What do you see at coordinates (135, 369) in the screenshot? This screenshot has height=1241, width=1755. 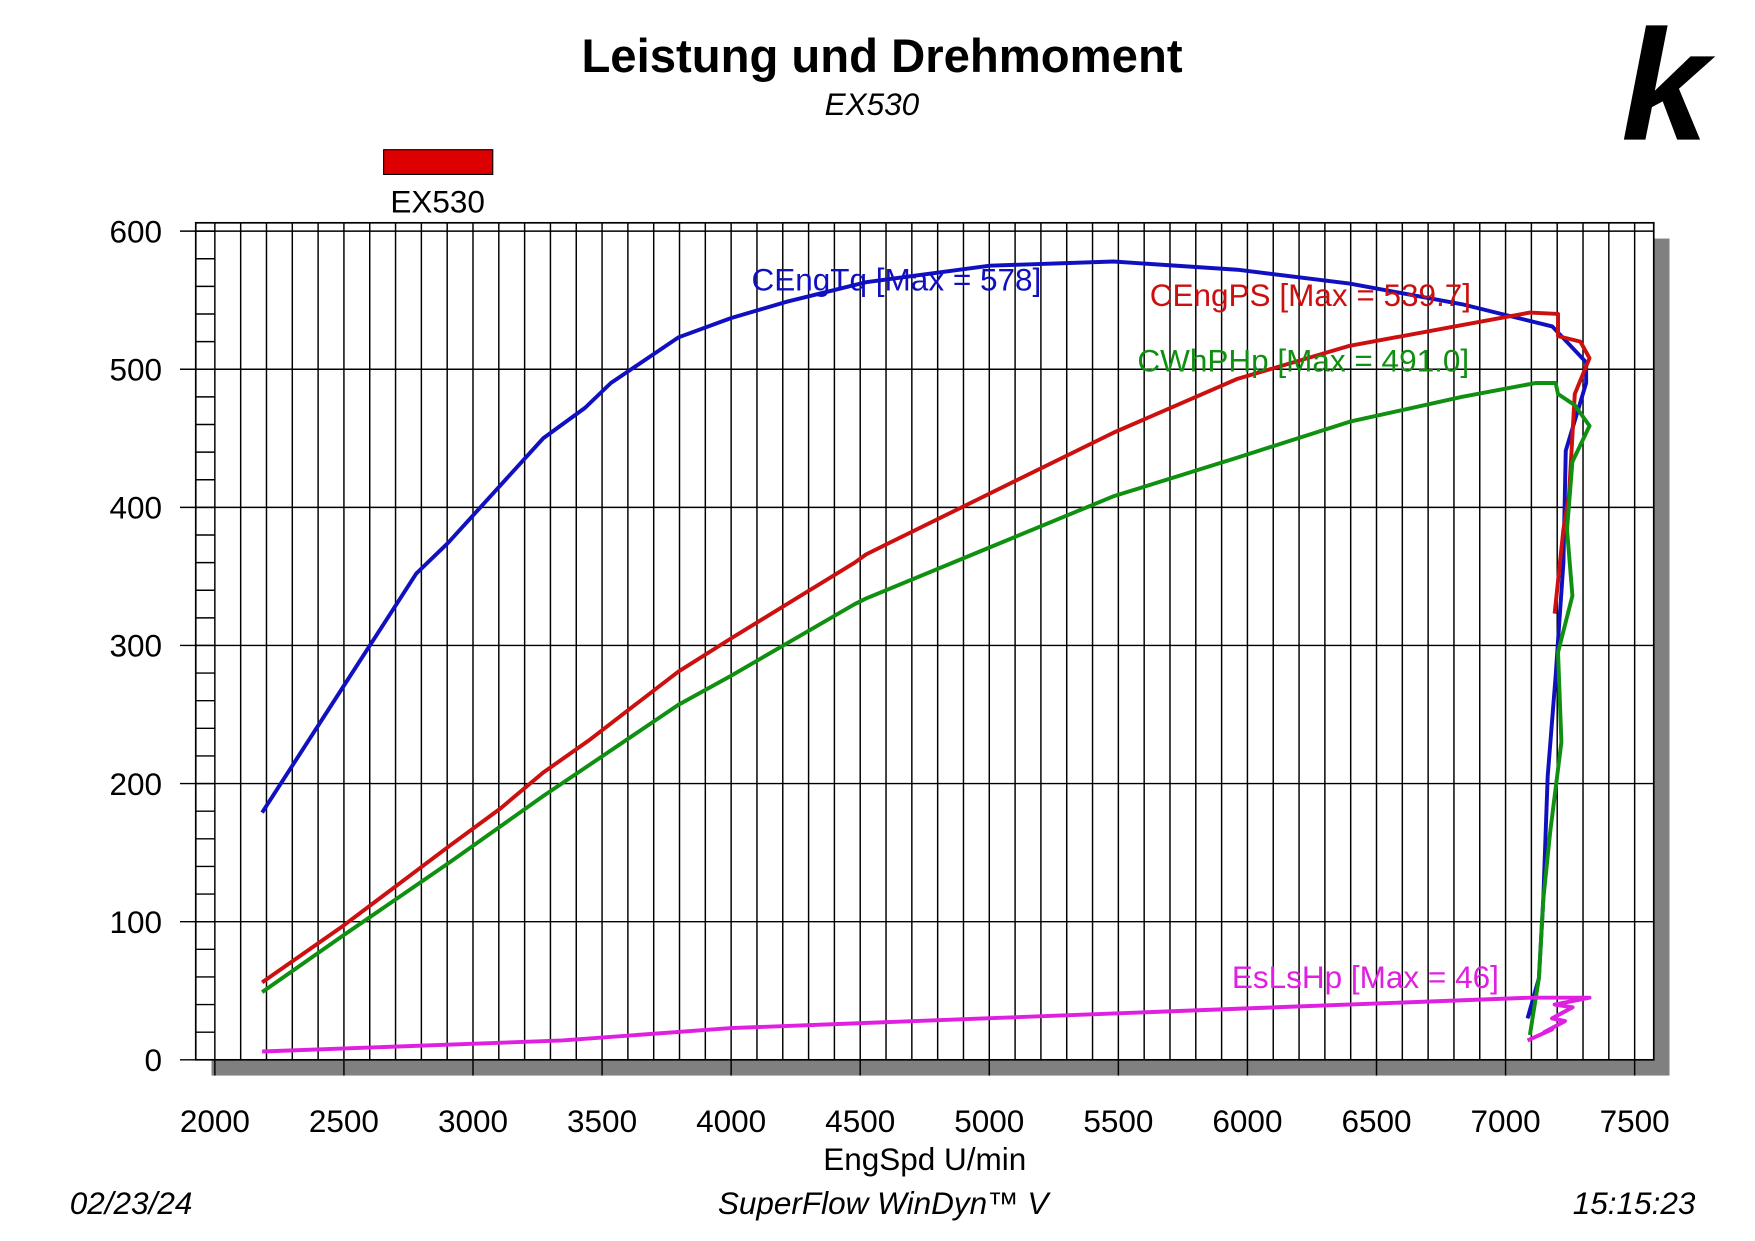 I see `y-tick-label: 500` at bounding box center [135, 369].